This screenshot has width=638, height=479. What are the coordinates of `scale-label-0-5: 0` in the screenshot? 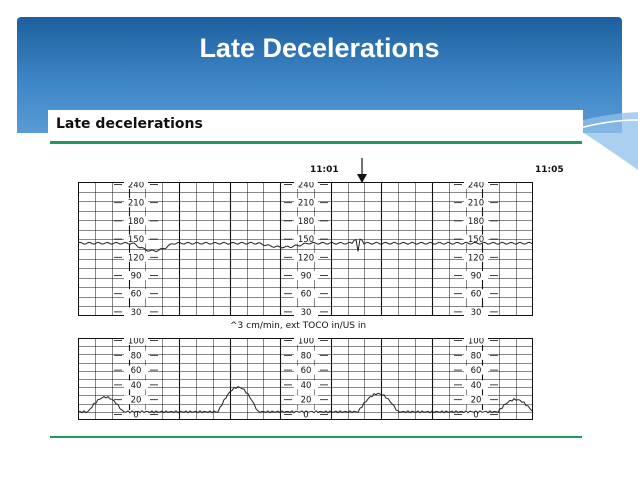 It's located at (135, 416).